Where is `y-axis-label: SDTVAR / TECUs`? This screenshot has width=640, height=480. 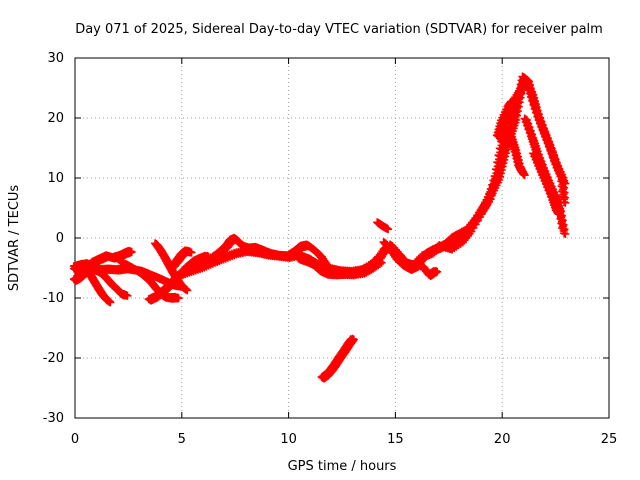
y-axis-label: SDTVAR / TECUs is located at coordinates (14, 238).